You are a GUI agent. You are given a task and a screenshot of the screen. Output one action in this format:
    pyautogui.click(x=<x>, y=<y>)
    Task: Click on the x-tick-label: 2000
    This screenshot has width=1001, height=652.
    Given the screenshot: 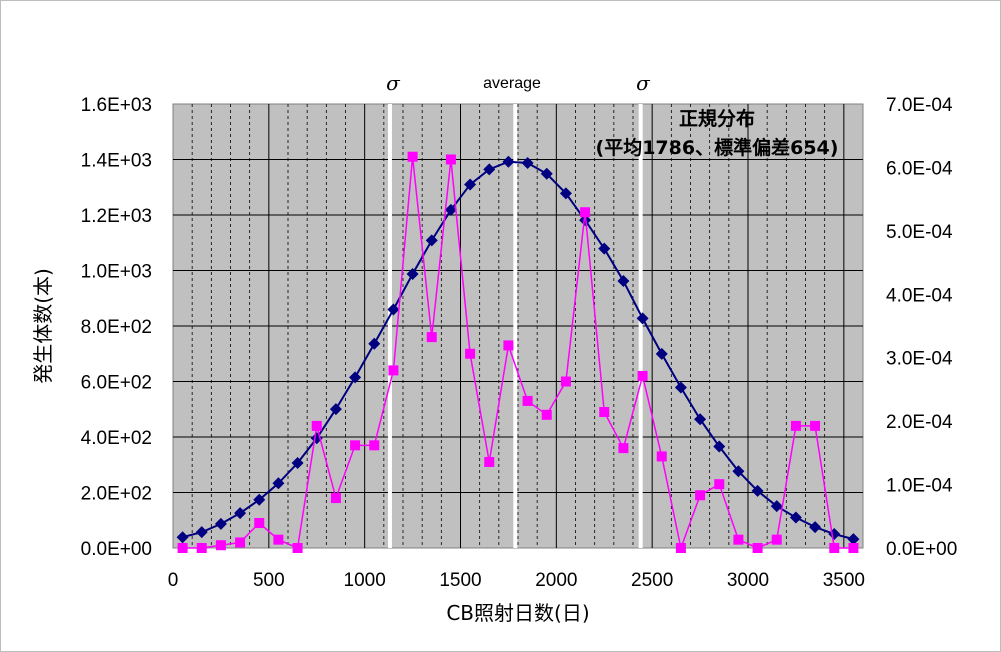 What is the action you would take?
    pyautogui.click(x=556, y=580)
    